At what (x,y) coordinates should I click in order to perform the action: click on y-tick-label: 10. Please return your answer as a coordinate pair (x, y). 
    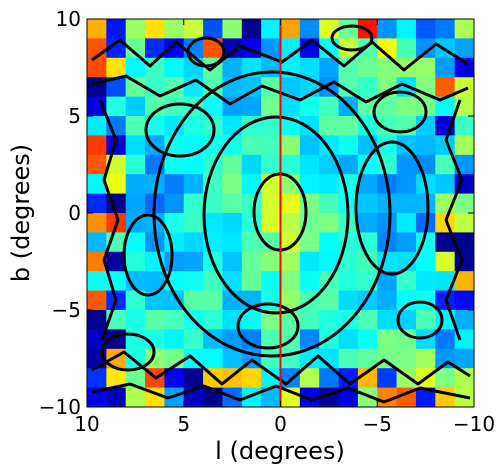
    Looking at the image, I should click on (68, 19).